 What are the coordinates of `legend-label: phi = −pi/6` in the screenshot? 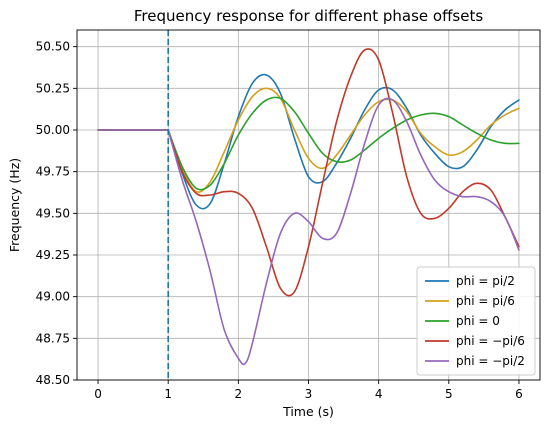 It's located at (490, 341).